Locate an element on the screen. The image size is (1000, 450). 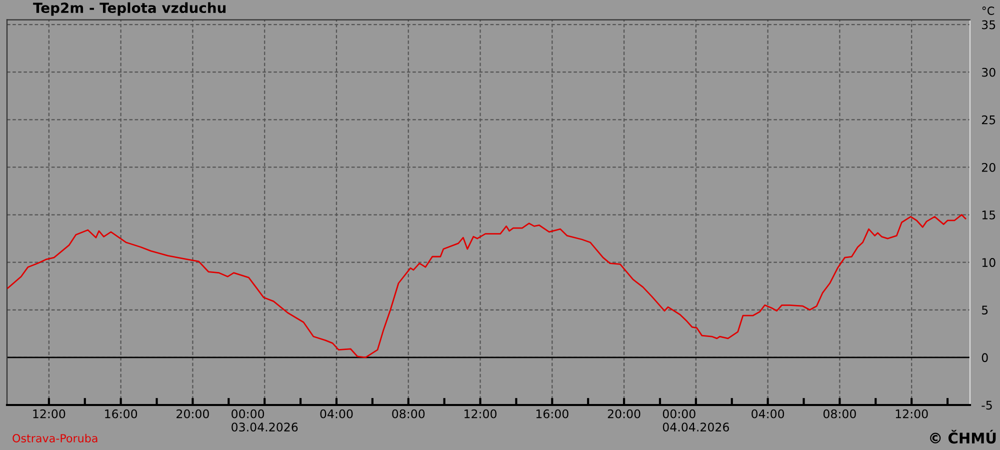
y-tick-label: 20 is located at coordinates (989, 167).